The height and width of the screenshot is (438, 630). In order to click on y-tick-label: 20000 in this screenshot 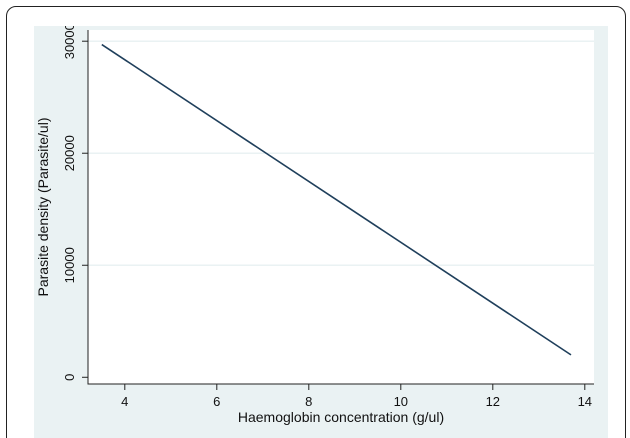, I will do `click(69, 153)`.